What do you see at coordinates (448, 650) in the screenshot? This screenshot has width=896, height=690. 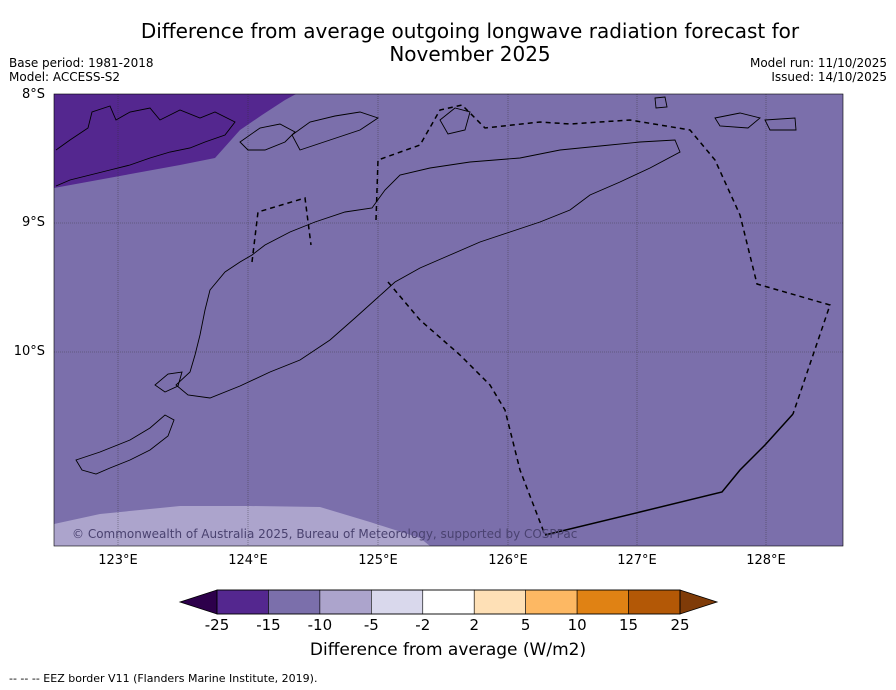 I see `colorbar-label: Difference from average (W/m2)` at bounding box center [448, 650].